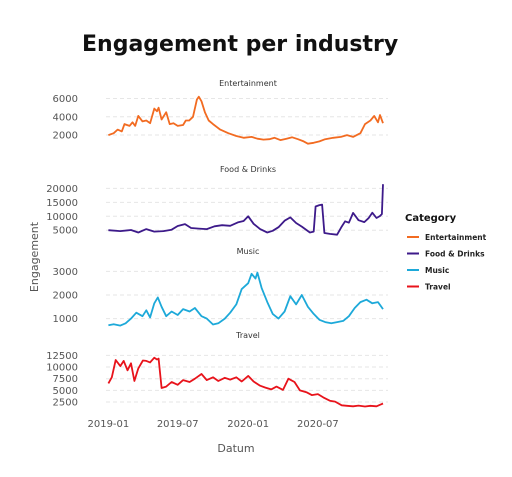  What do you see at coordinates (455, 253) in the screenshot?
I see `legend-label: Food & Drinks` at bounding box center [455, 253].